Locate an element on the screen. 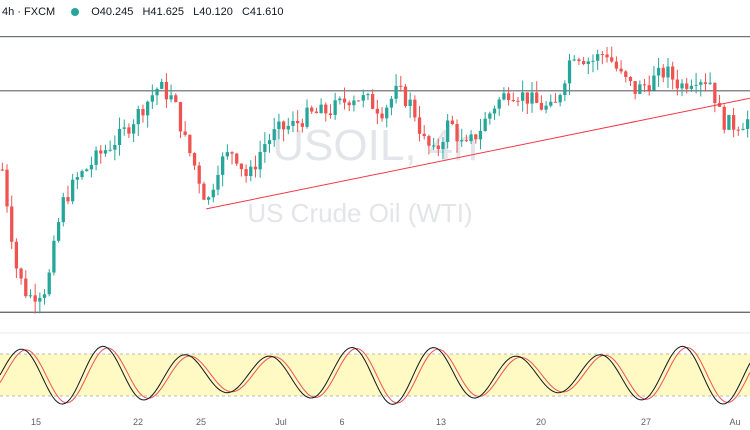 The height and width of the screenshot is (430, 750). x-tick-label: 13 is located at coordinates (441, 422).